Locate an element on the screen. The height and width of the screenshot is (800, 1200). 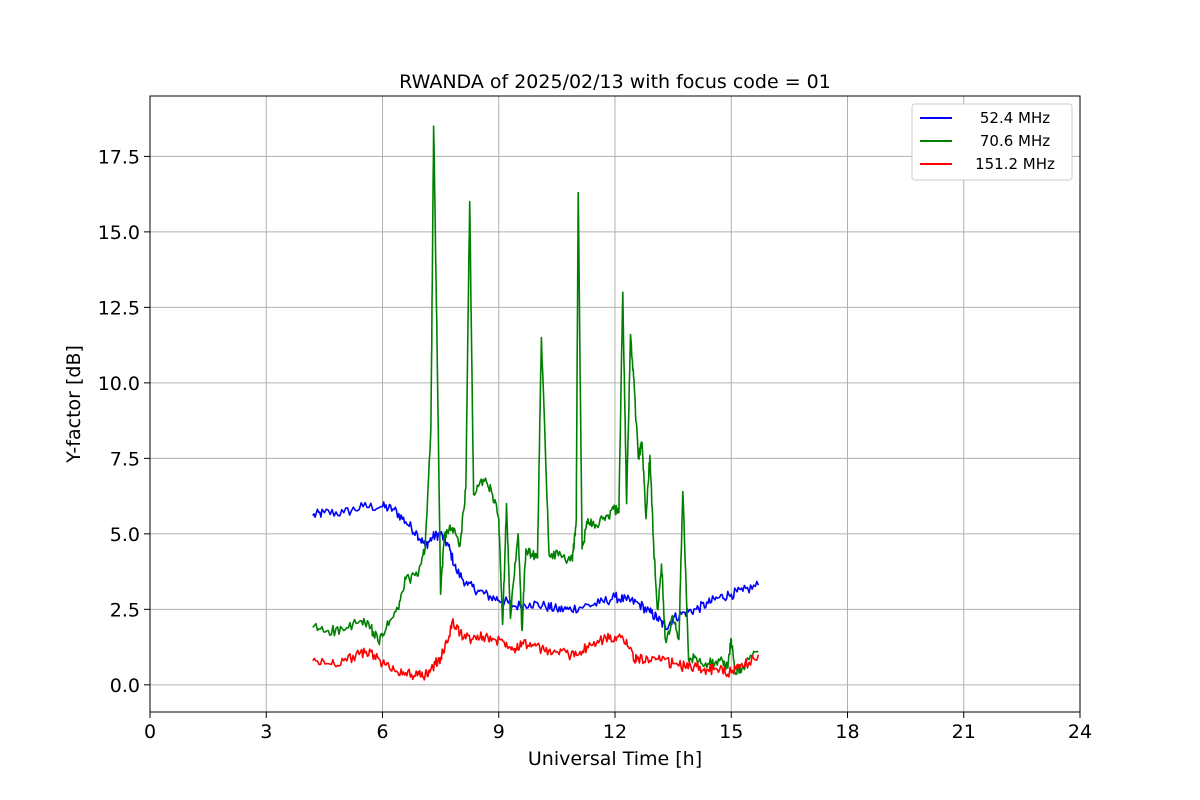
series-line-151-2-mhz is located at coordinates (536, 649).